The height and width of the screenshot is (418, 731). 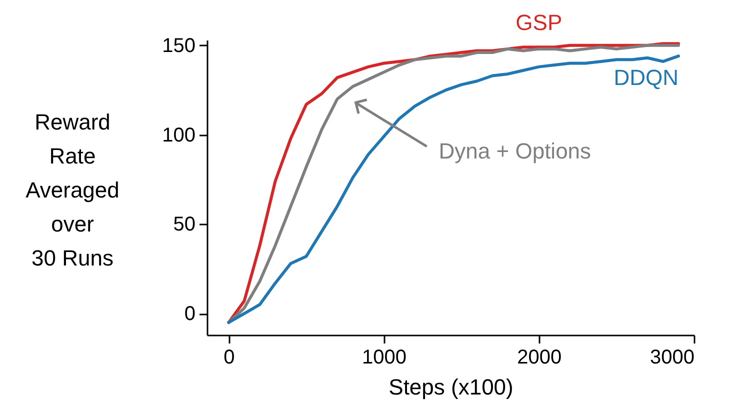 I want to click on y-tick-label: 0, so click(x=190, y=314).